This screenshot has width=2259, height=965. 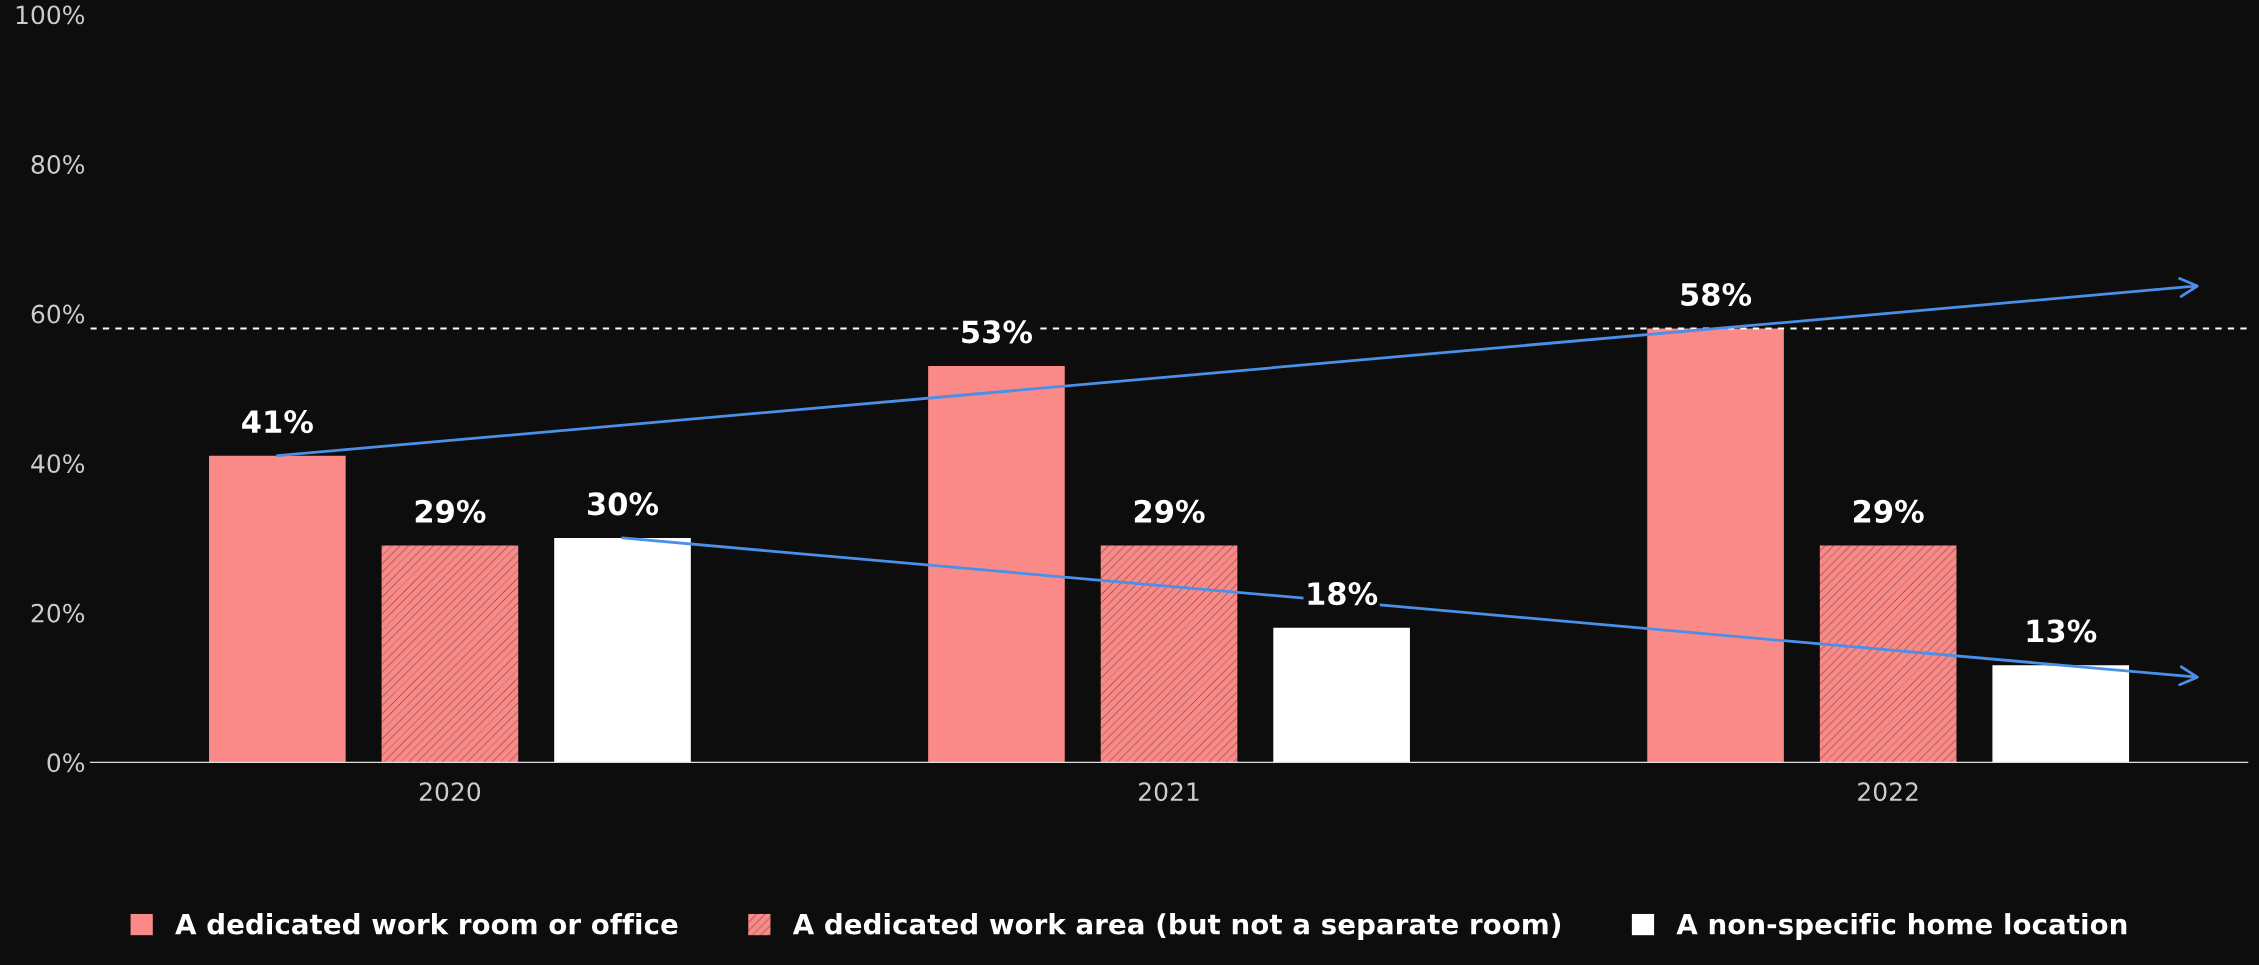 I want to click on legend-label: A non-specific home location, so click(x=1901, y=926).